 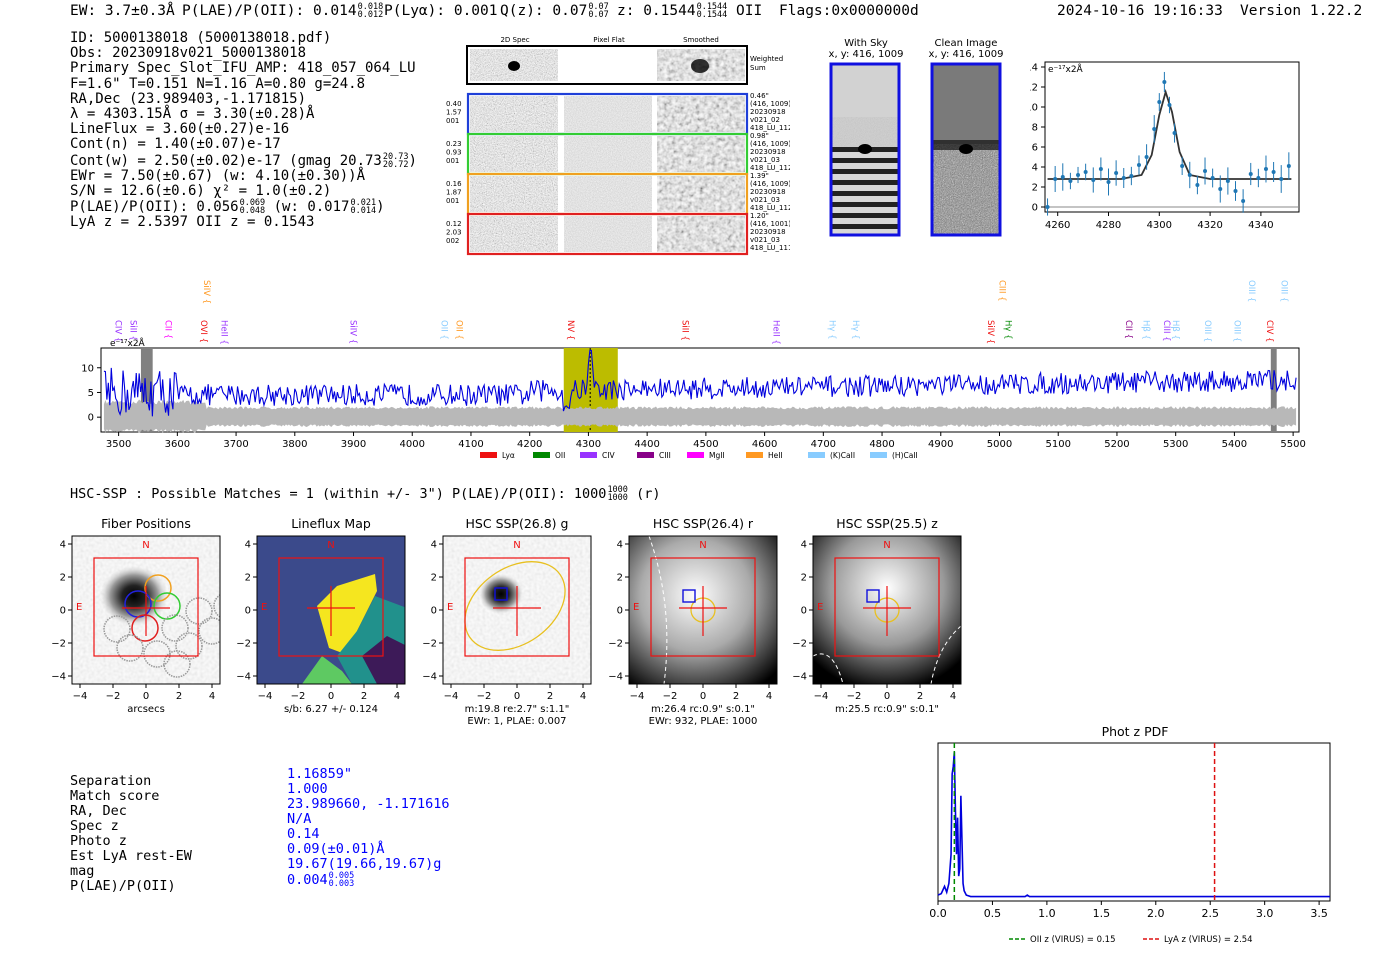 I want to click on clean-image-title: Clean Image x, y: 416, 1009, so click(x=966, y=49).